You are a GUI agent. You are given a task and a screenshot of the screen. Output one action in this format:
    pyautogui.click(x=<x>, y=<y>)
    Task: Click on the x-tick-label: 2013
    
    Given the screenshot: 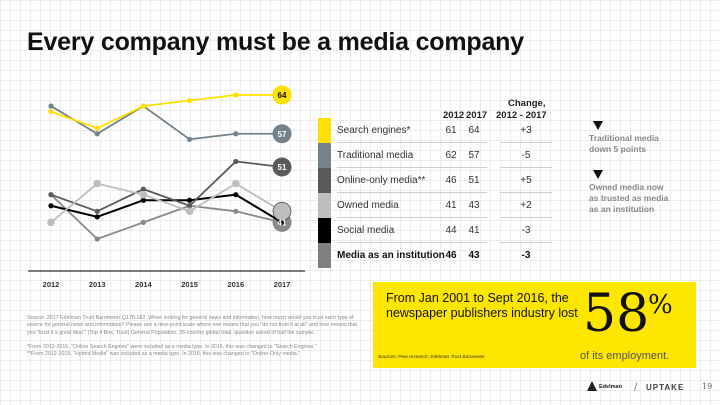 What is the action you would take?
    pyautogui.click(x=97, y=284)
    